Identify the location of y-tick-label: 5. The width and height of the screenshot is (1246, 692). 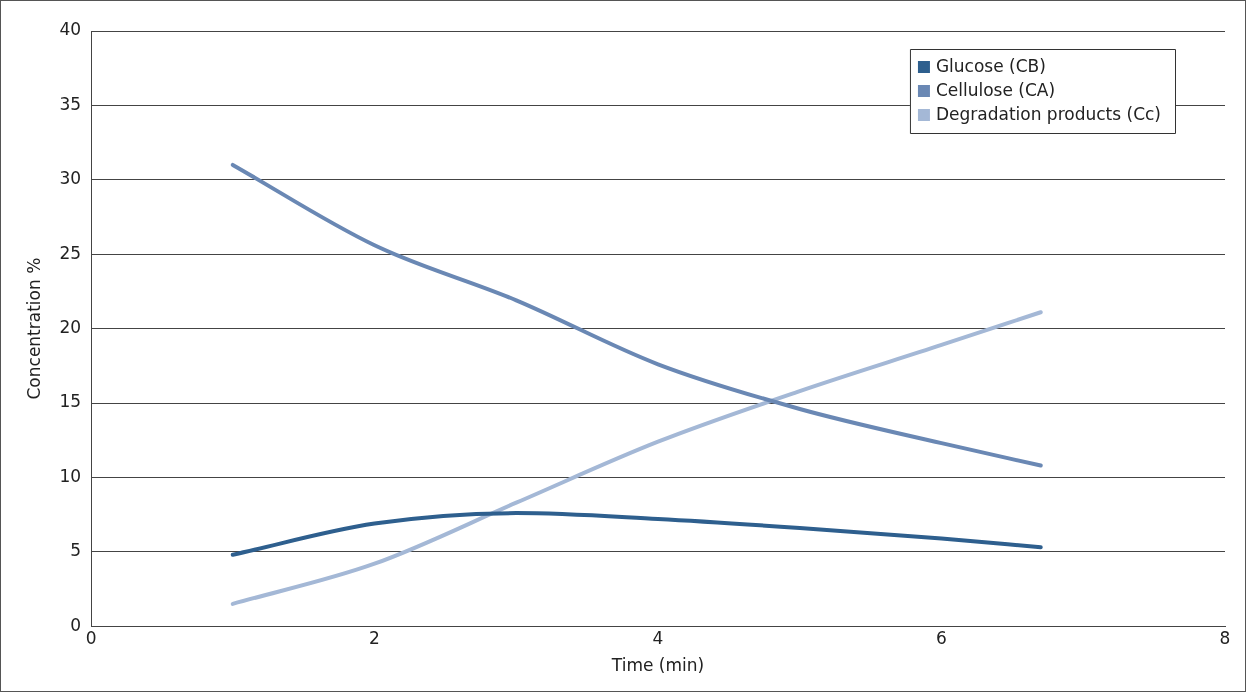
(76, 550).